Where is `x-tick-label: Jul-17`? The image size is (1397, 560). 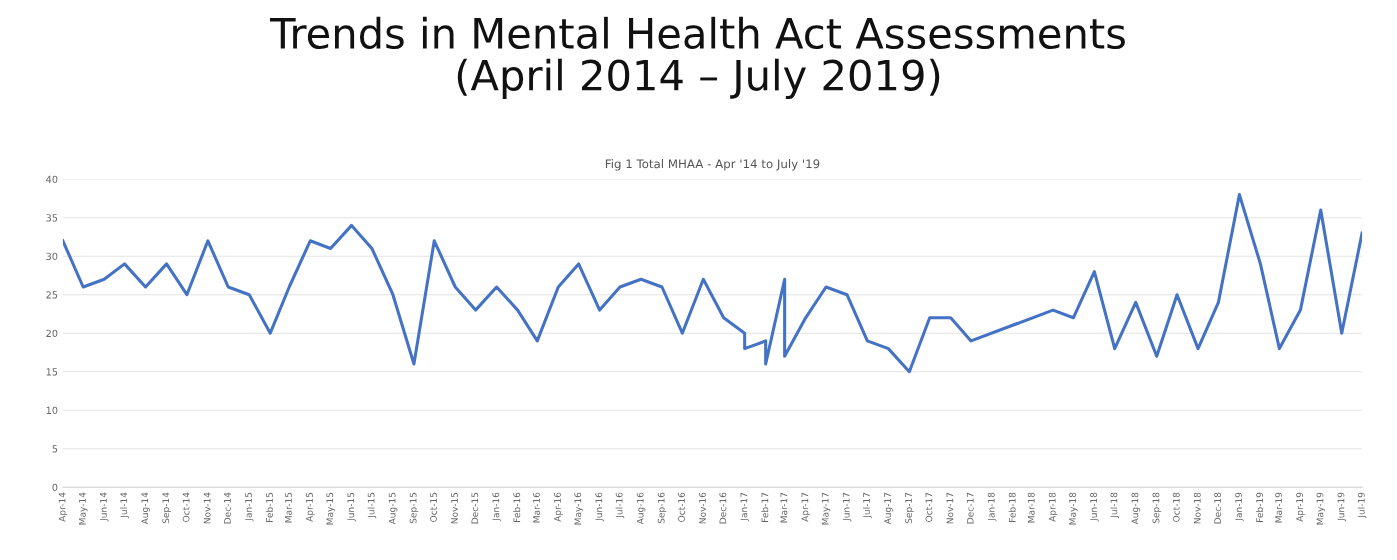
x-tick-label: Jul-17 is located at coordinates (867, 505).